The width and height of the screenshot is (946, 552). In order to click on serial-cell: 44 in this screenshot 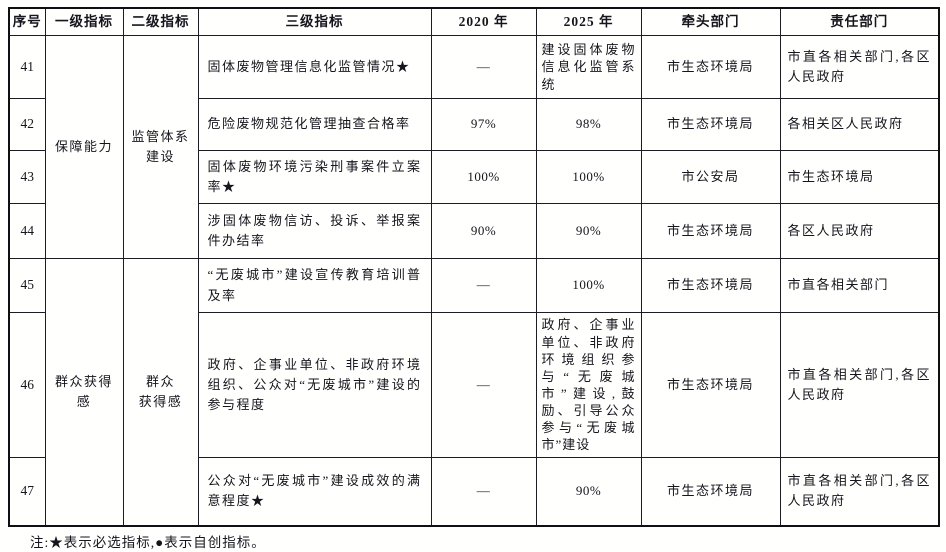, I will do `click(27, 231)`.